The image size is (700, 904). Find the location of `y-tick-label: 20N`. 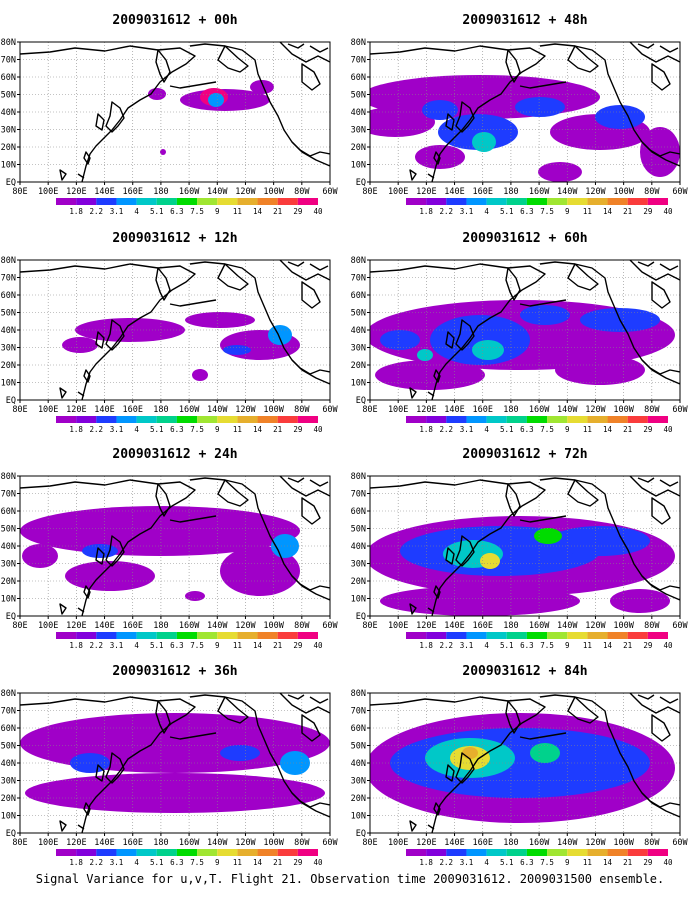

y-tick-label: 20N is located at coordinates (8, 582).